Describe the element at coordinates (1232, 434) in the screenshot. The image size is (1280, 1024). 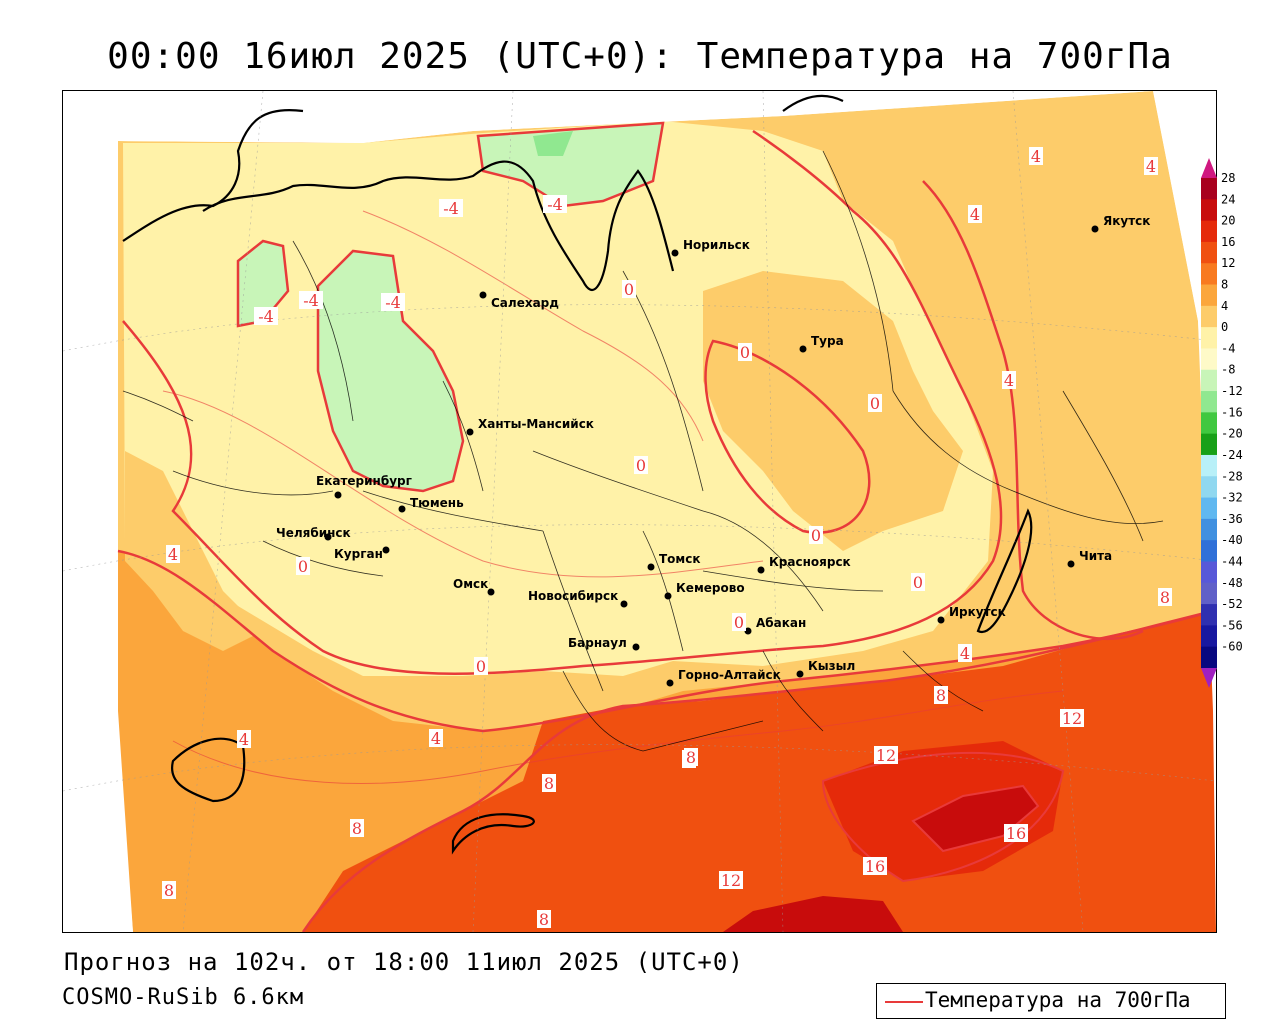
I see `colorbar-label: -20` at that location.